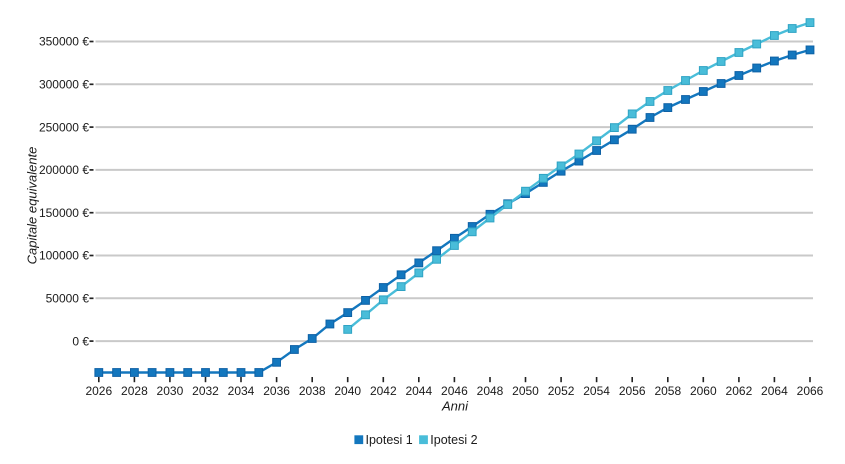  I want to click on svg-text: 300000 €, so click(64, 85).